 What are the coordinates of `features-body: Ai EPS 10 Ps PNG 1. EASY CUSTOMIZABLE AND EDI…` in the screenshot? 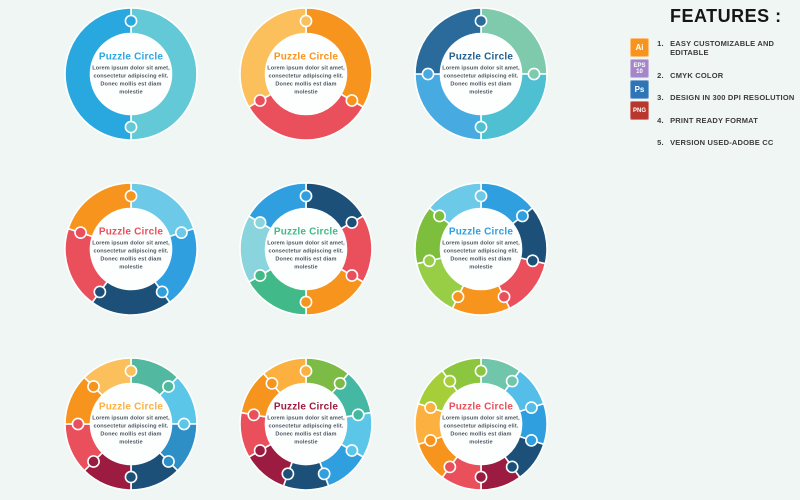 It's located at (711, 99).